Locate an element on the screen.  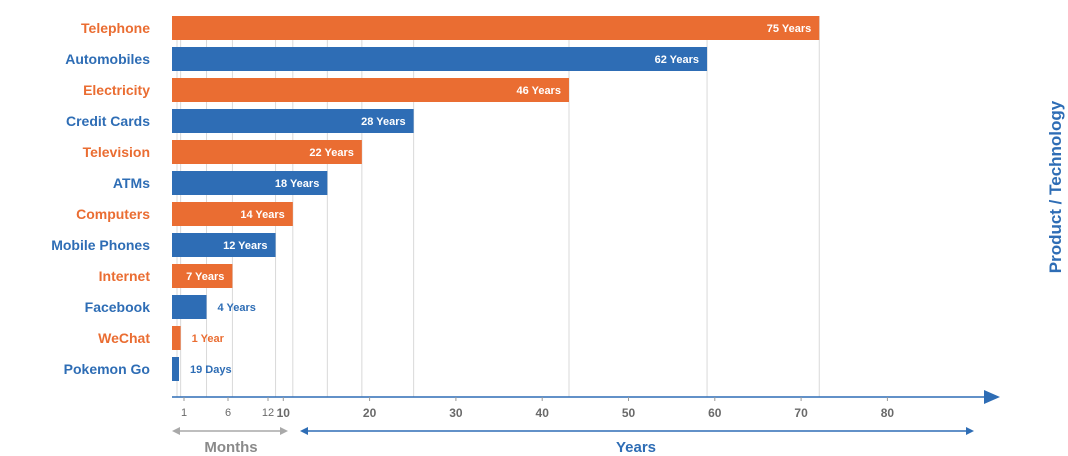
x-axis is located at coordinates (586, 397).